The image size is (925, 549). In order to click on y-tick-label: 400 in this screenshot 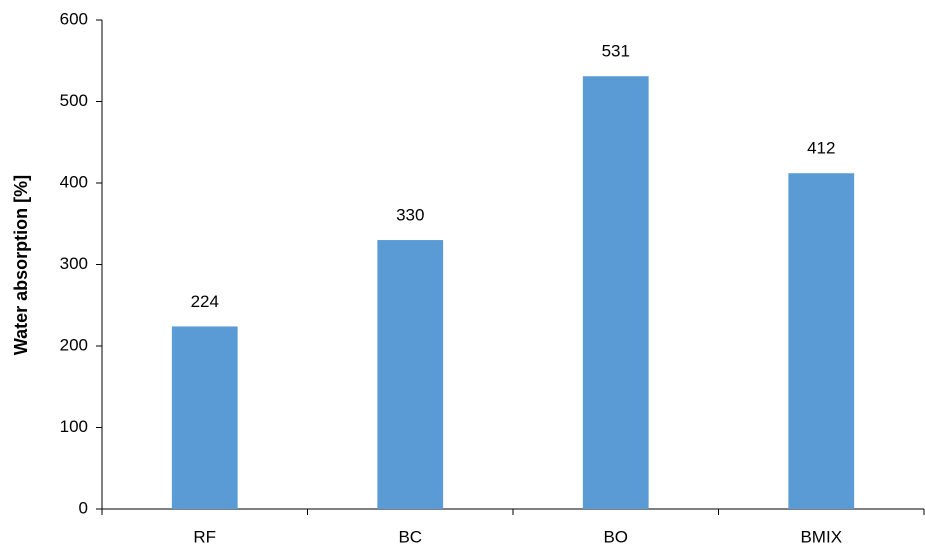, I will do `click(74, 181)`.